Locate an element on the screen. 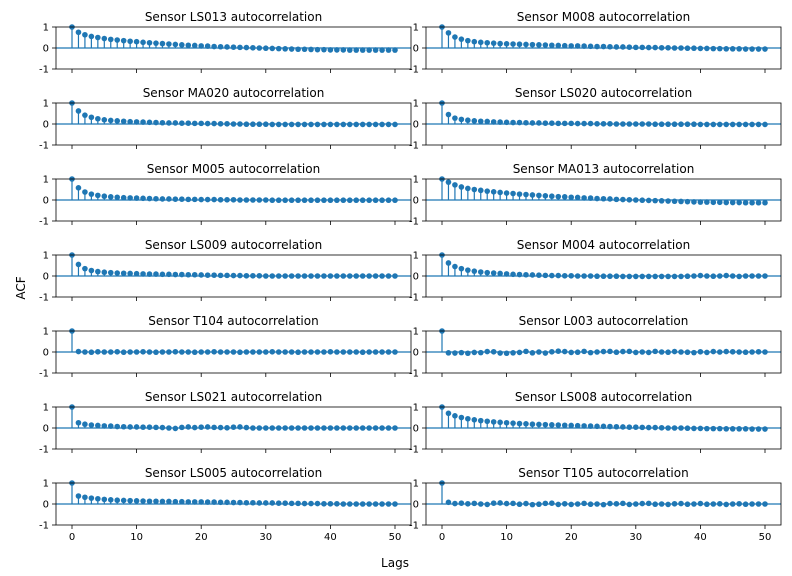 The image size is (792, 576). y-tick-label: -1 is located at coordinates (414, 146).